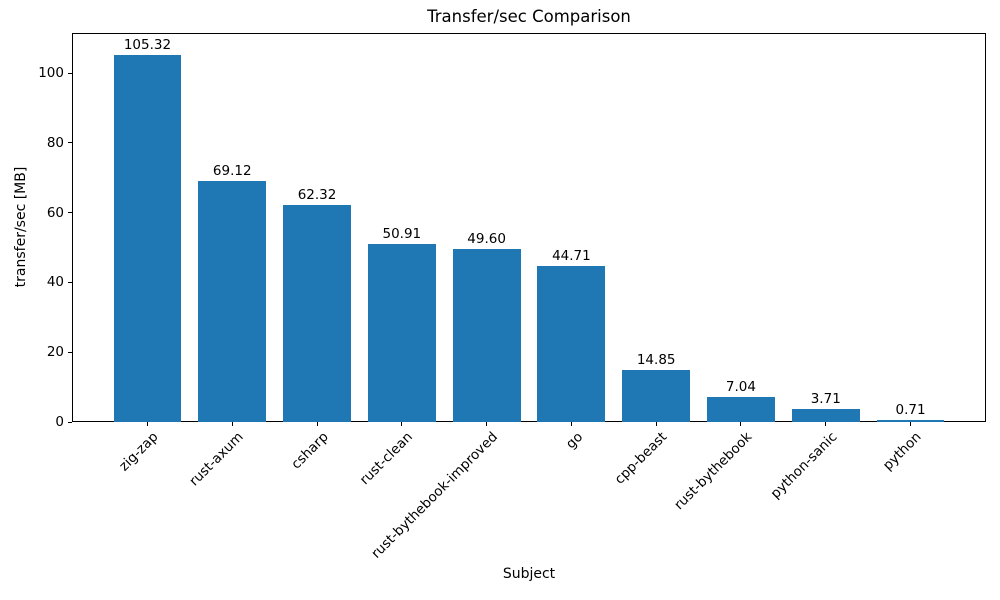  Describe the element at coordinates (232, 170) in the screenshot. I see `bar-value-label: 69.12` at that location.